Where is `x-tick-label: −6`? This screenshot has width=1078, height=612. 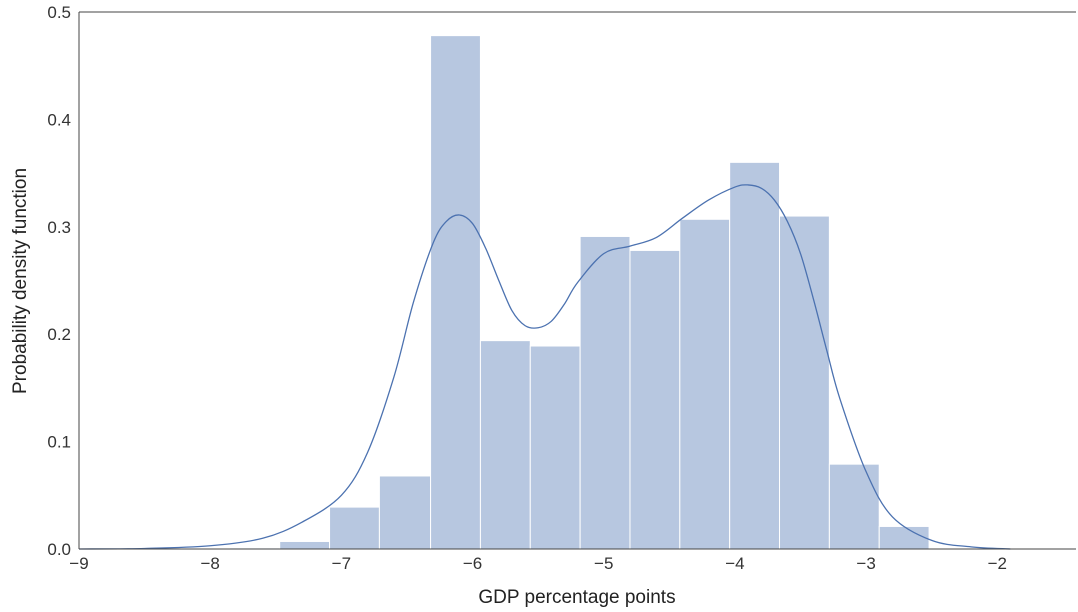
x-tick-label: −6 is located at coordinates (472, 563).